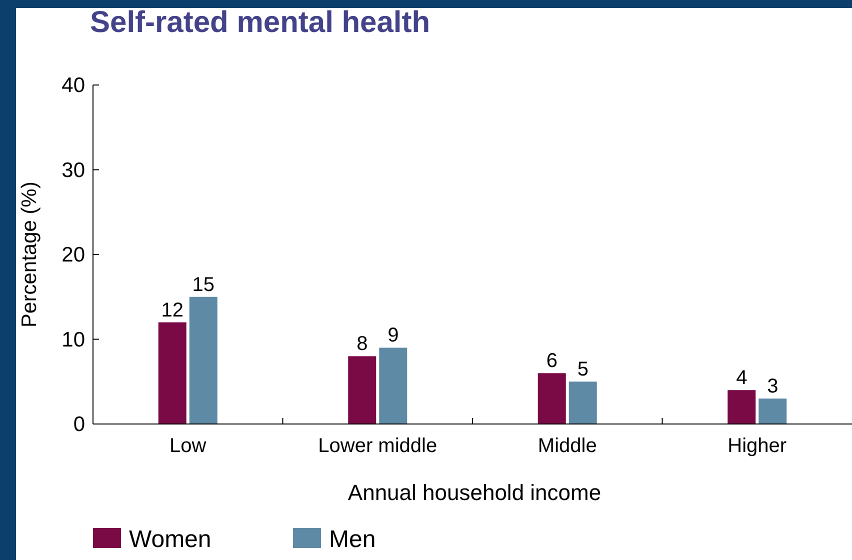  What do you see at coordinates (552, 361) in the screenshot?
I see `data-label: 6` at bounding box center [552, 361].